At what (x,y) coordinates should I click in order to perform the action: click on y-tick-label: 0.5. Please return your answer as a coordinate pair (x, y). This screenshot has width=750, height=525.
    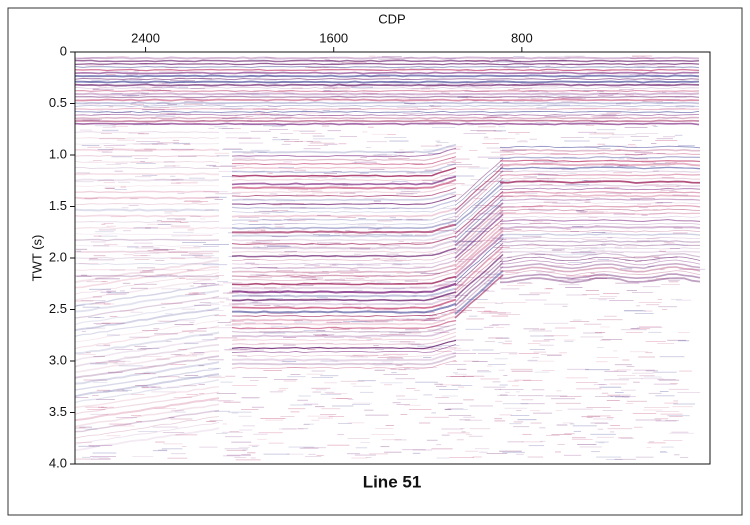
    Looking at the image, I should click on (58, 102).